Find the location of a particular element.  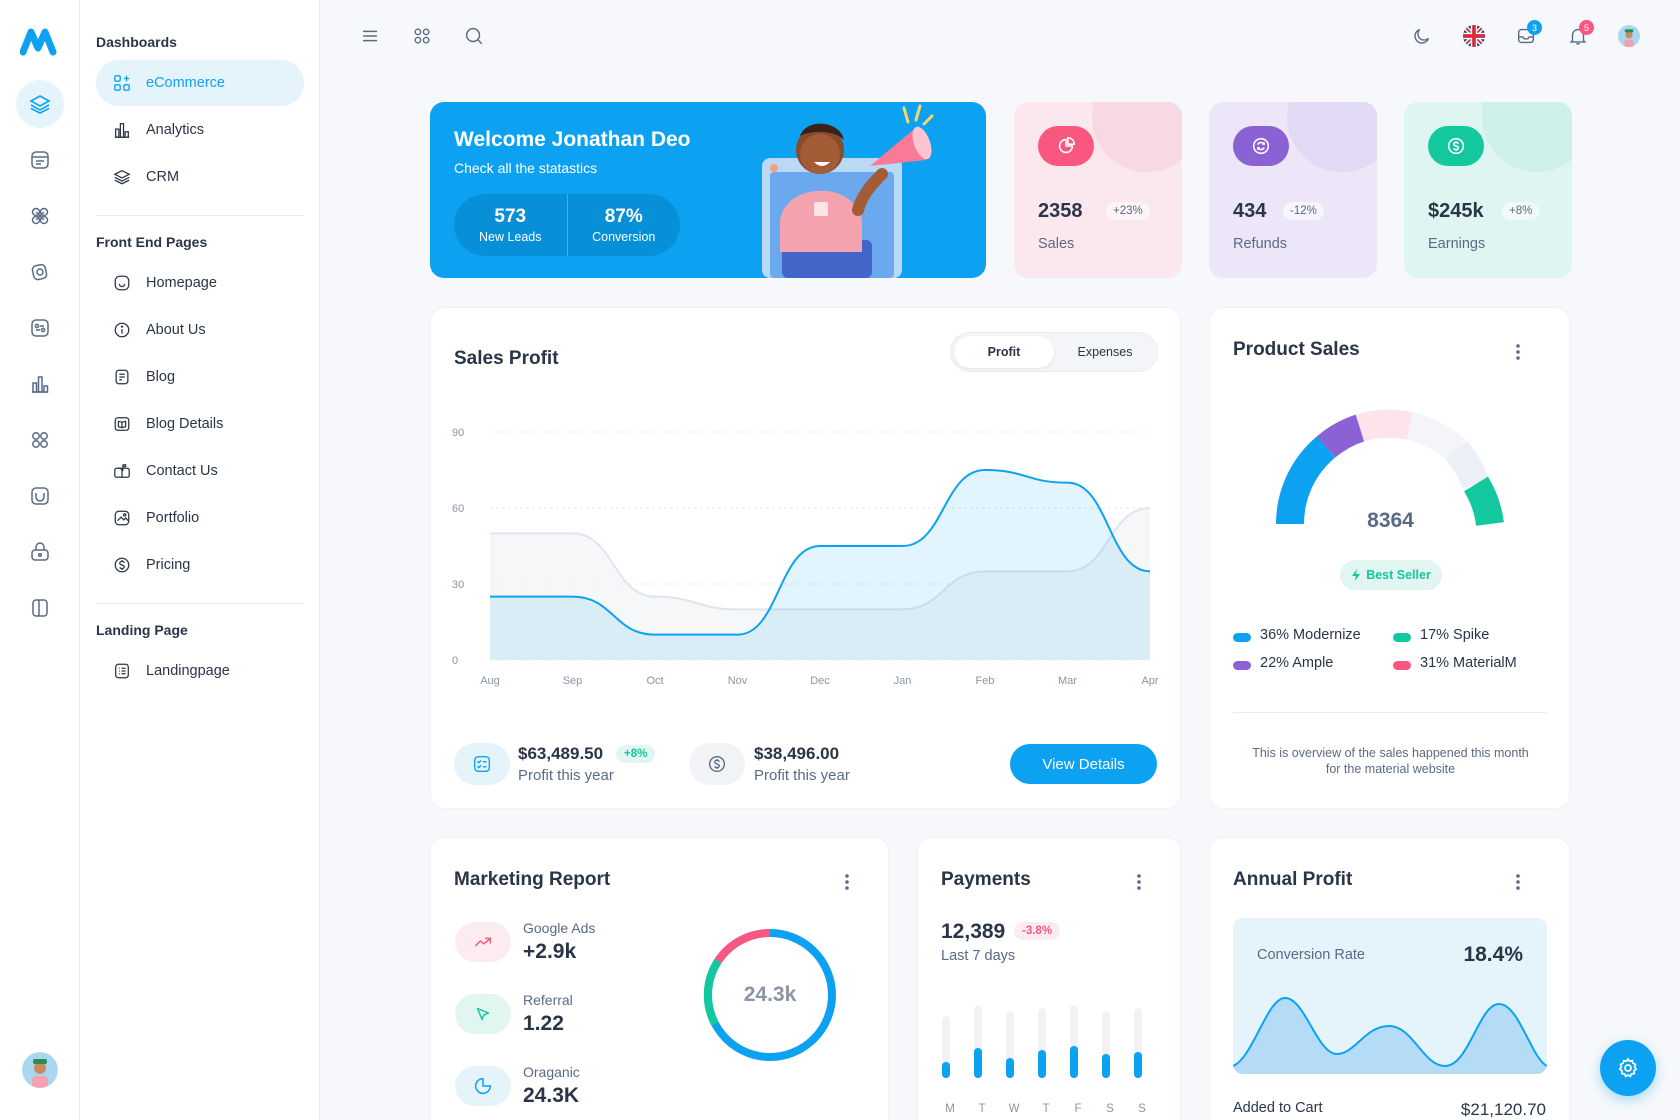

marketing-donut is located at coordinates (769, 994).